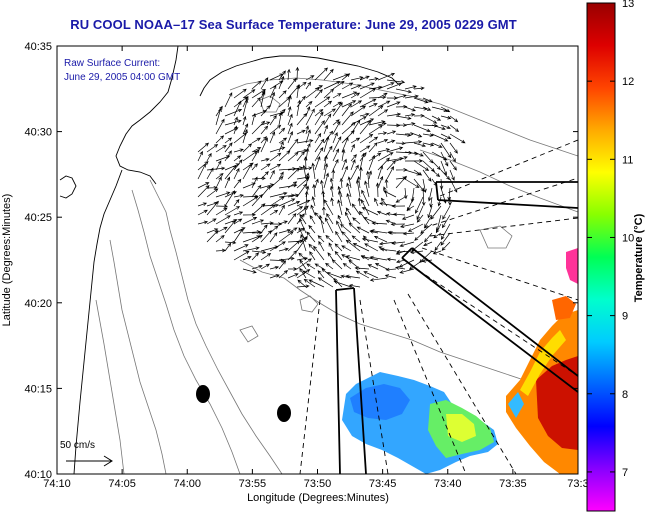  What do you see at coordinates (601, 257) in the screenshot?
I see `colorbar` at bounding box center [601, 257].